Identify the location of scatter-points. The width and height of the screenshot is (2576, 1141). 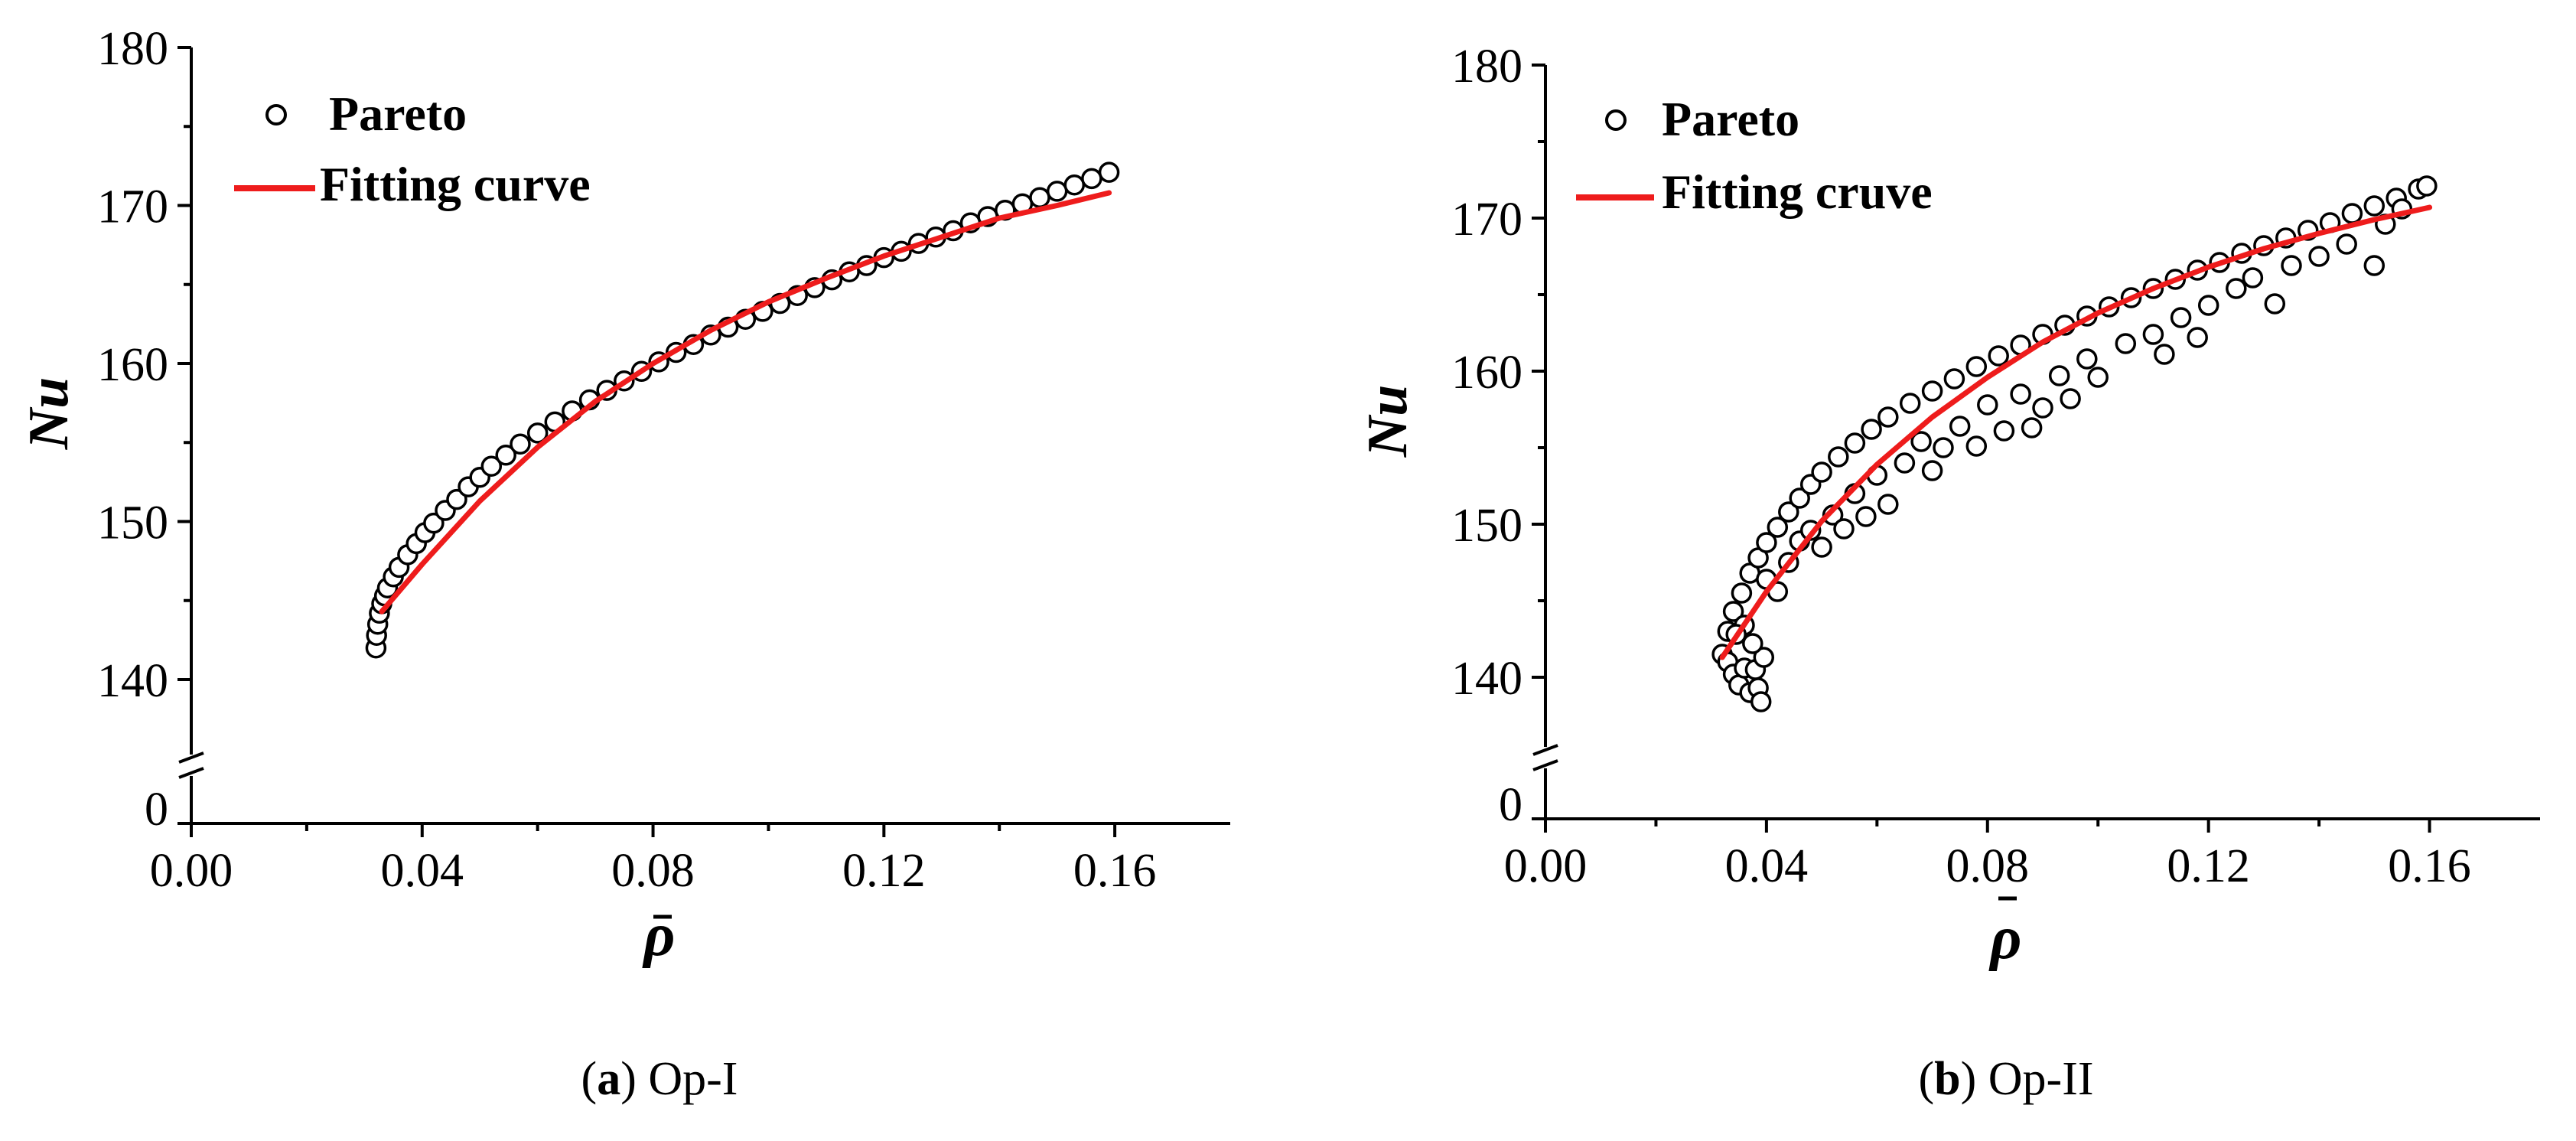
(2074, 443).